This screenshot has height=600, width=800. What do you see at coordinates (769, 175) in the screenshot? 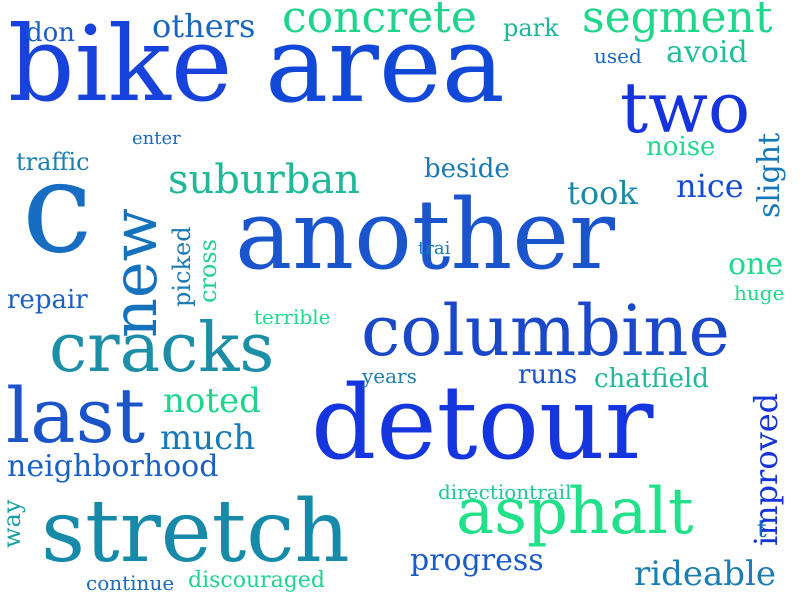
I see `word-slight: slight` at bounding box center [769, 175].